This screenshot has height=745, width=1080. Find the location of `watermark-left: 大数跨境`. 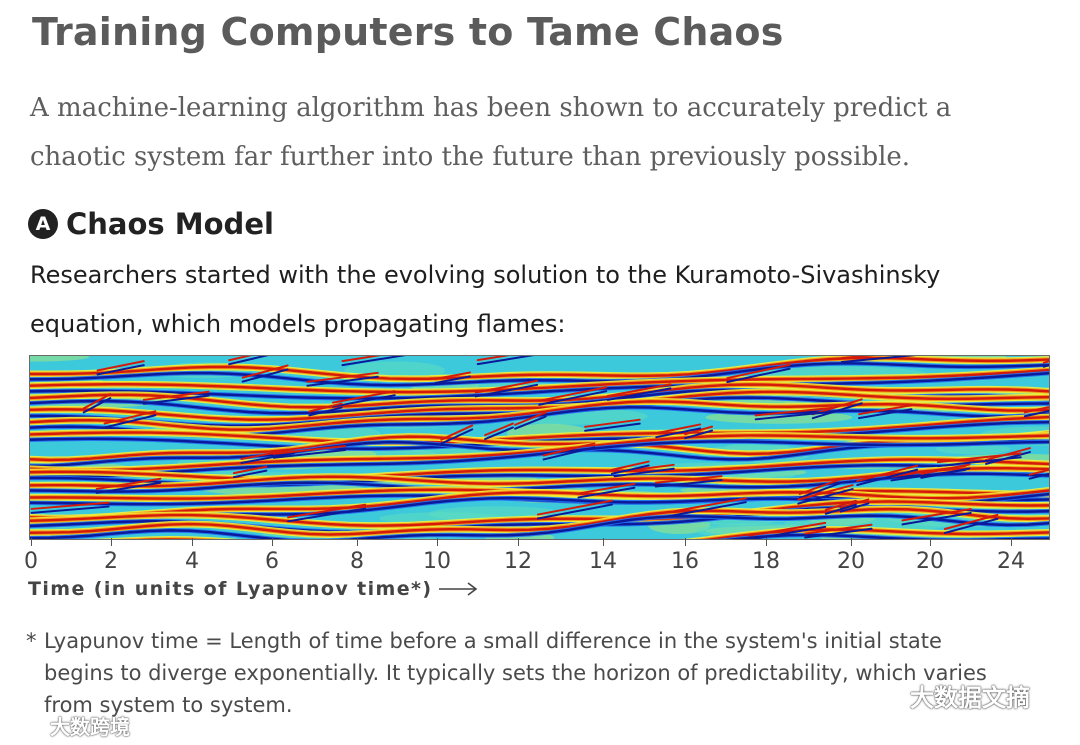

watermark-left: 大数跨境 is located at coordinates (67, 725).